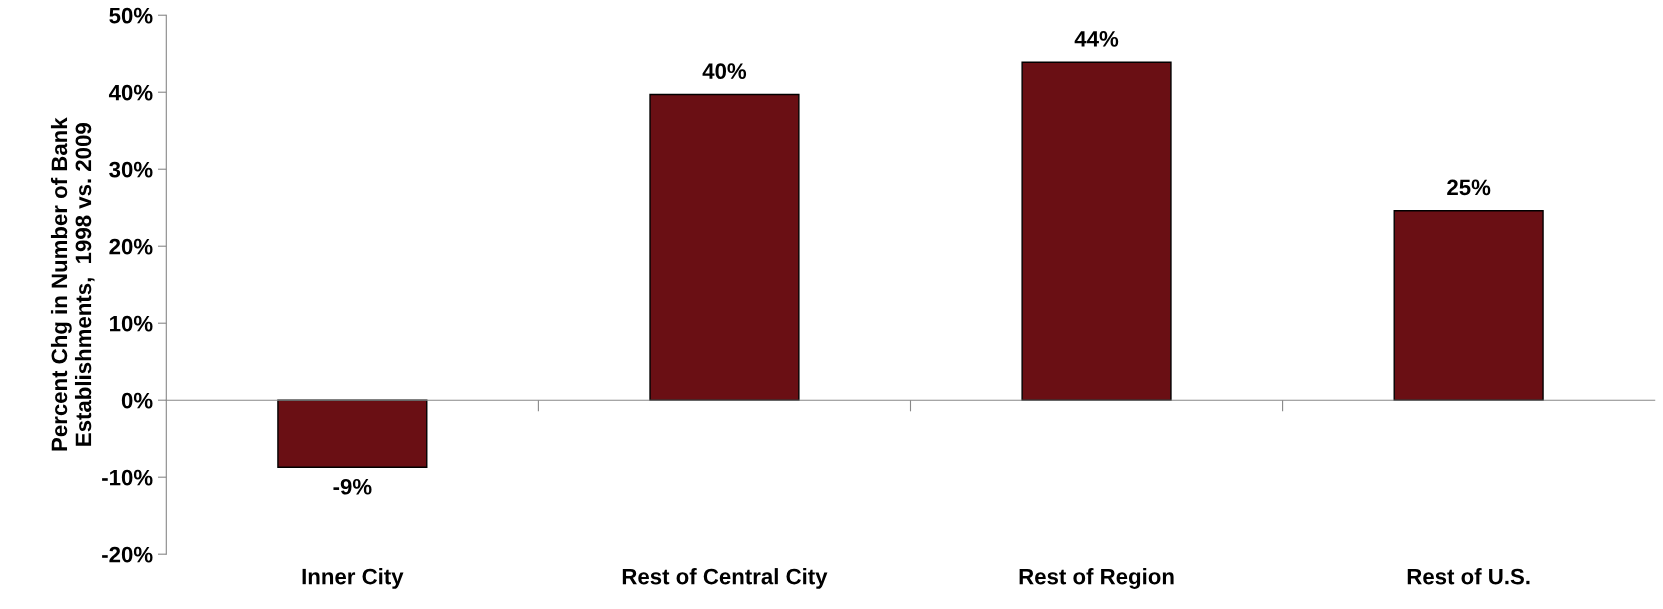 This screenshot has width=1663, height=609. Describe the element at coordinates (1469, 187) in the screenshot. I see `data-label: 25%` at that location.